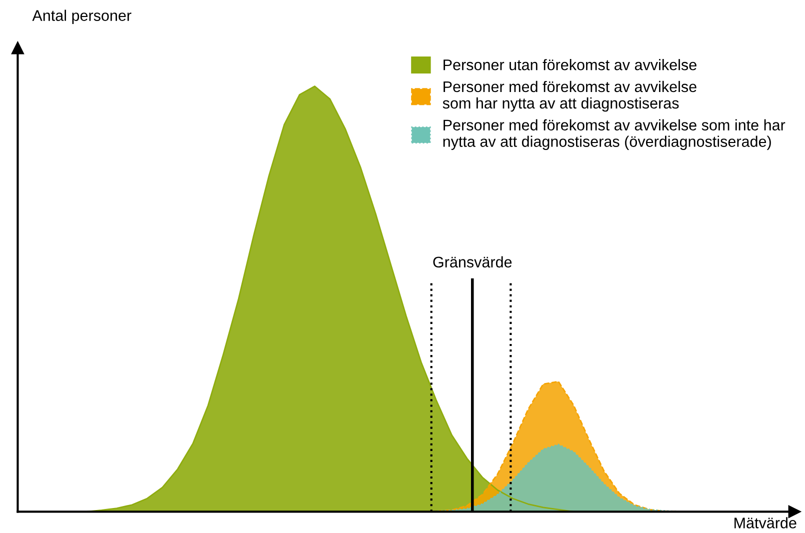 The width and height of the screenshot is (805, 533). What do you see at coordinates (472, 262) in the screenshot?
I see `annotation: Gränsvärde` at bounding box center [472, 262].